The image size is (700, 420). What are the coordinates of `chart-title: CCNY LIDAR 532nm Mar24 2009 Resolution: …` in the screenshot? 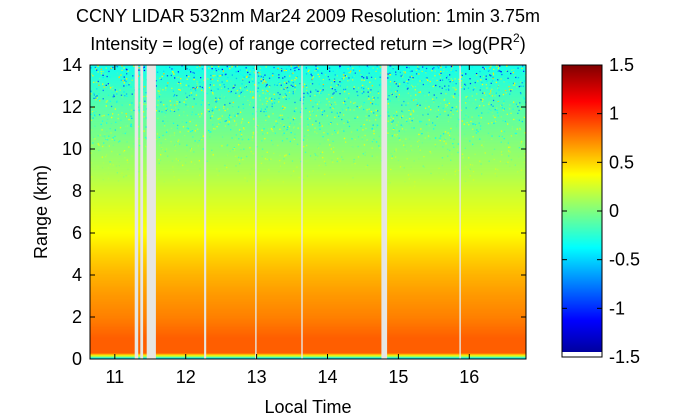 It's located at (308, 16).